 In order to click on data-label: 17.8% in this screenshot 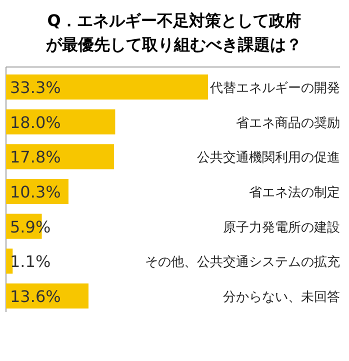, I will do `click(35, 157)`.